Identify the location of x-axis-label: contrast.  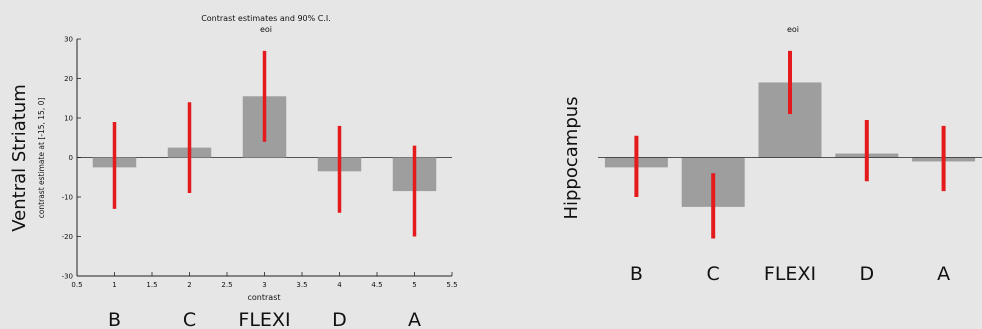
(264, 297).